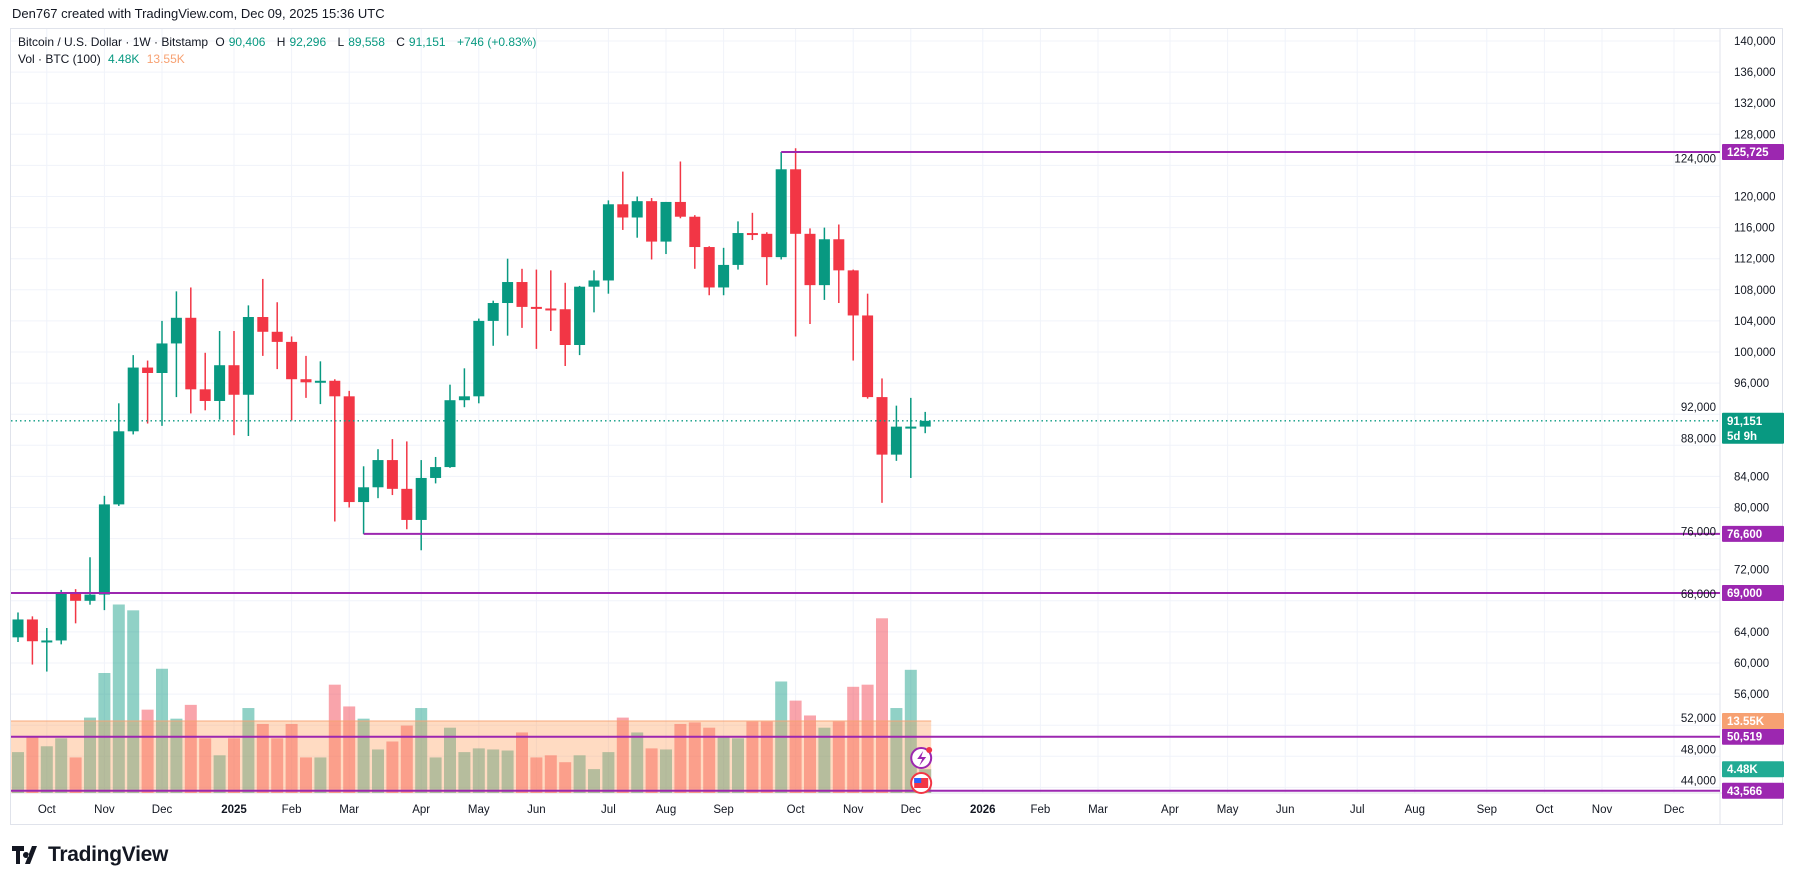  Describe the element at coordinates (162, 810) in the screenshot. I see `time-axis-label: Dec` at that location.